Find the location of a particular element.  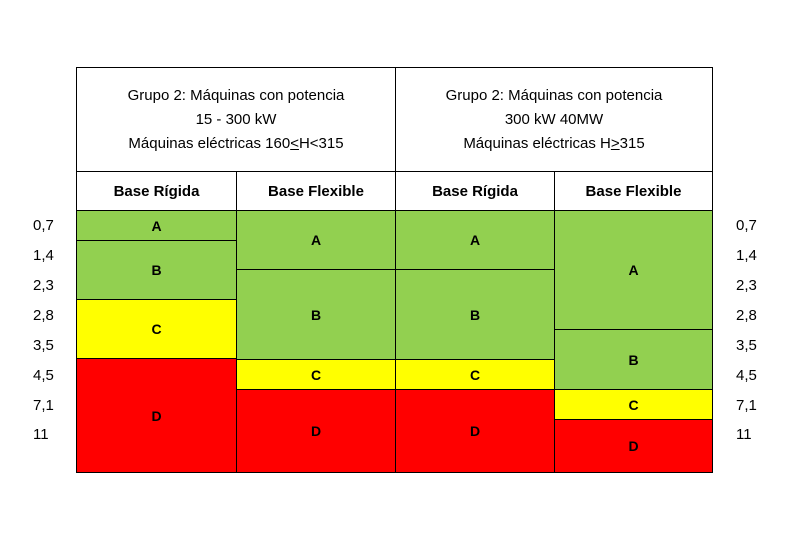

subheader-base-flexible-2: Base Flexible is located at coordinates (633, 191).